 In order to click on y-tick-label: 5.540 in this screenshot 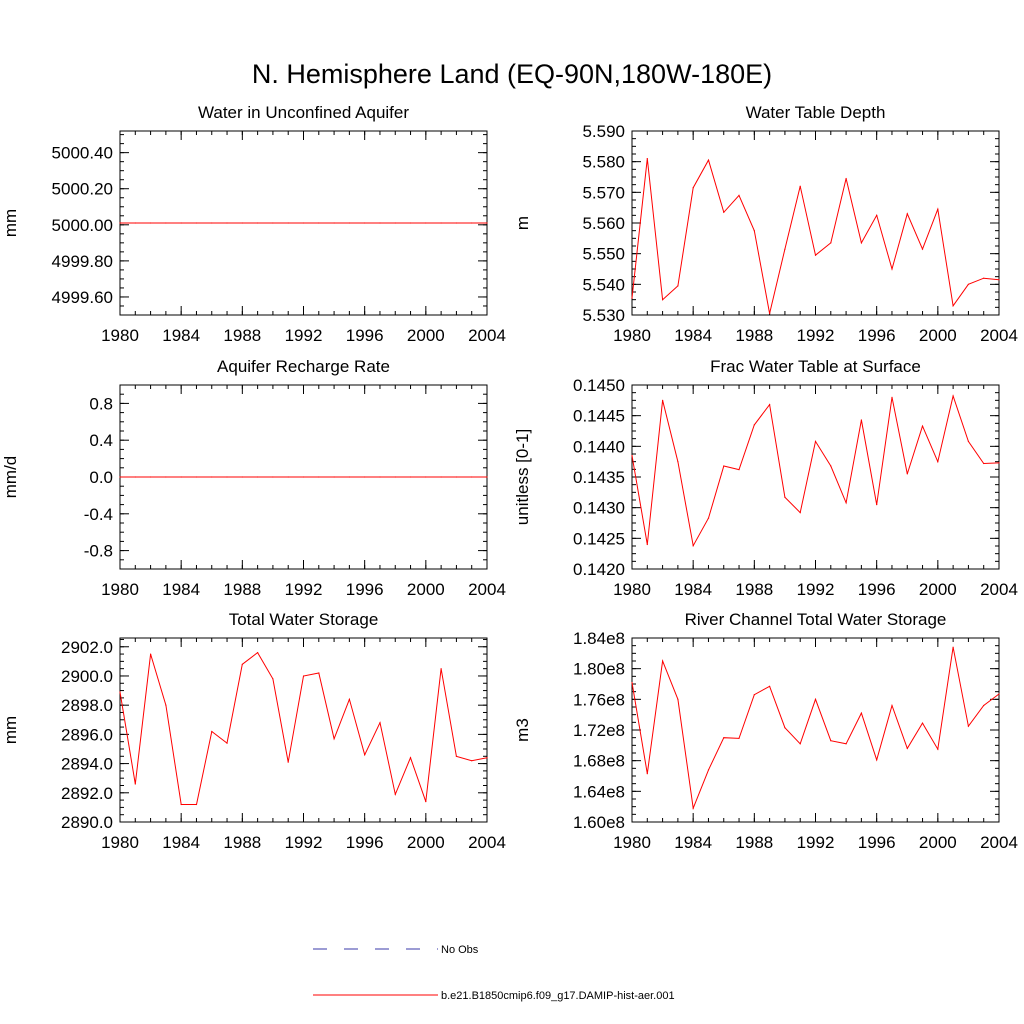, I will do `click(603, 284)`.